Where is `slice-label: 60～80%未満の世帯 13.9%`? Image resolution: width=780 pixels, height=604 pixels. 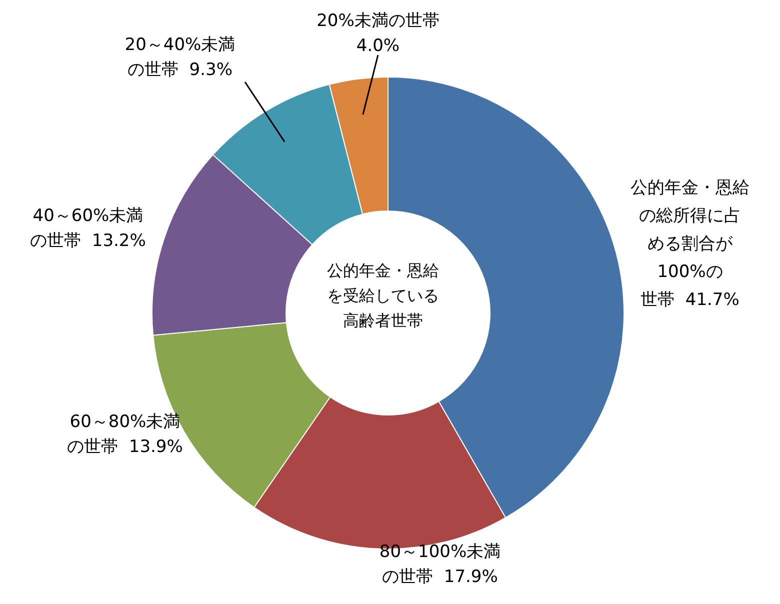 slice-label: 60～80%未満の世帯 13.9% is located at coordinates (125, 434).